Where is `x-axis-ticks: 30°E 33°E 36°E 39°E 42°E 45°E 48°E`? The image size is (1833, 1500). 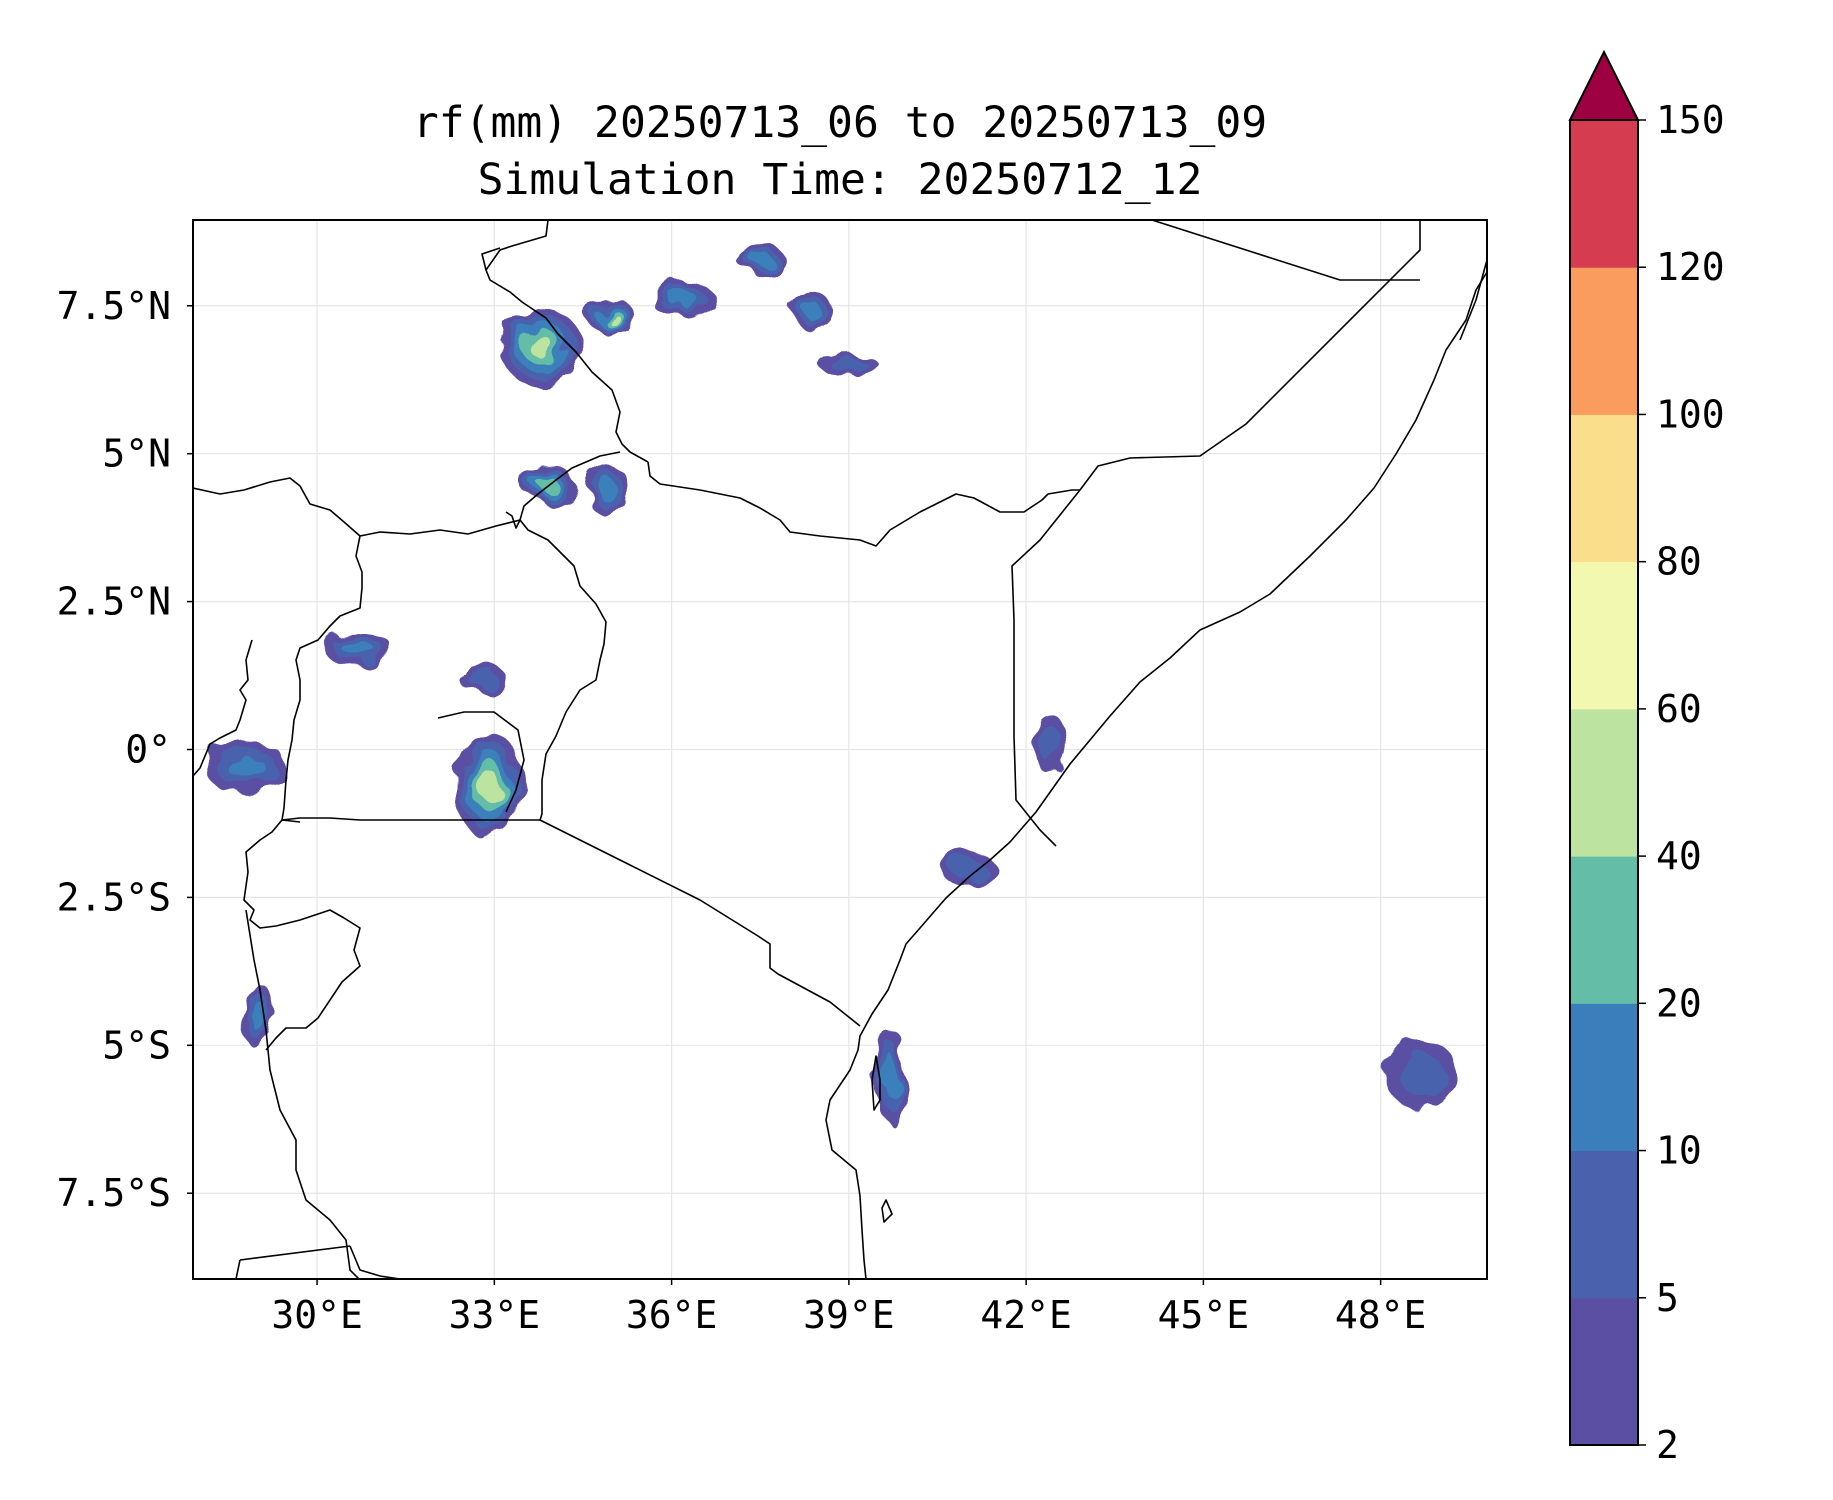
x-axis-ticks: 30°E 33°E 36°E 39°E 42°E 45°E 48°E is located at coordinates (848, 1308).